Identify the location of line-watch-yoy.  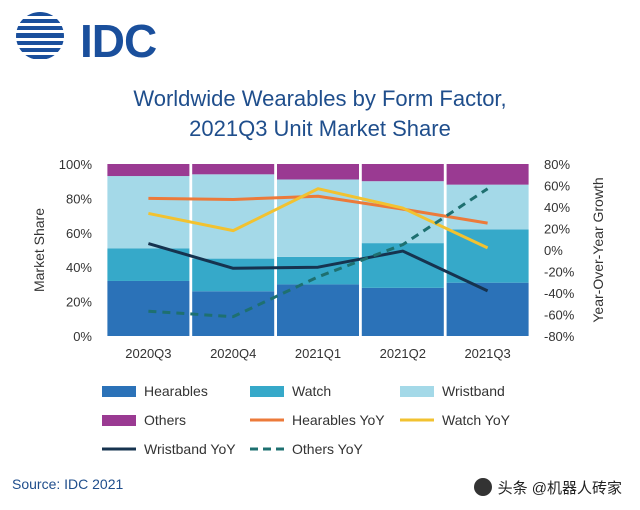
(318, 218).